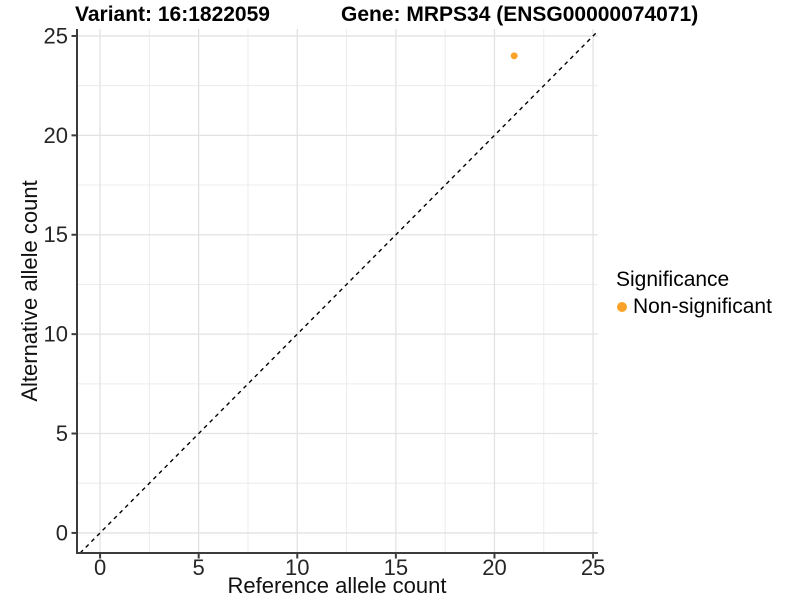 The image size is (800, 600). Describe the element at coordinates (622, 307) in the screenshot. I see `legend-key-point-icon` at that location.